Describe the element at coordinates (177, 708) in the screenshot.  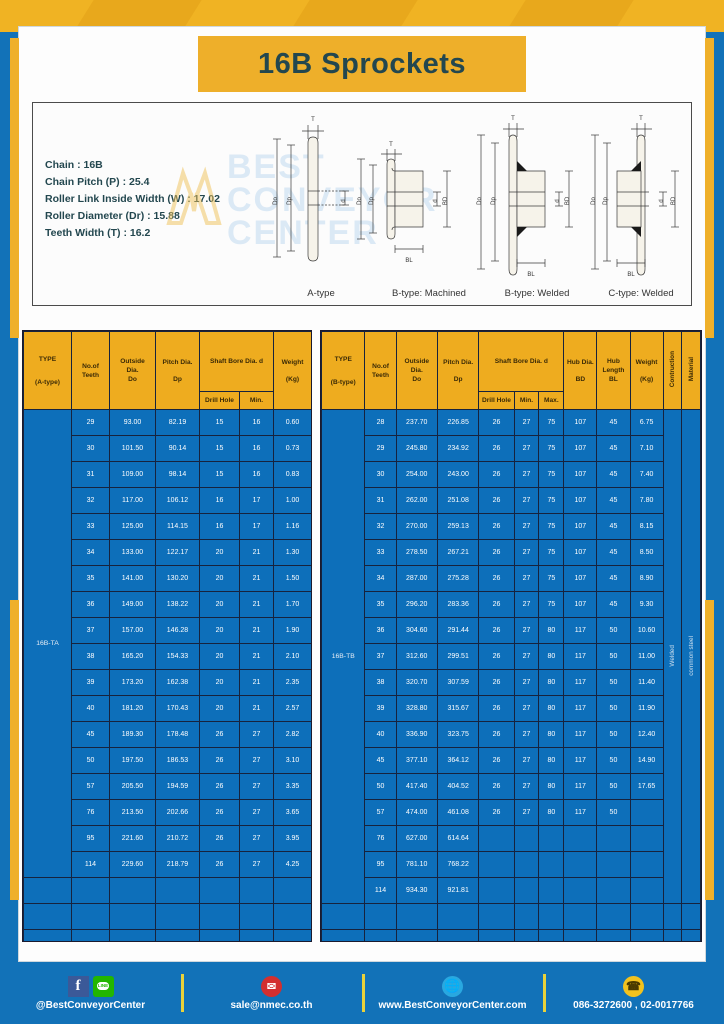
I see `table-cell: 170.43` at that location.